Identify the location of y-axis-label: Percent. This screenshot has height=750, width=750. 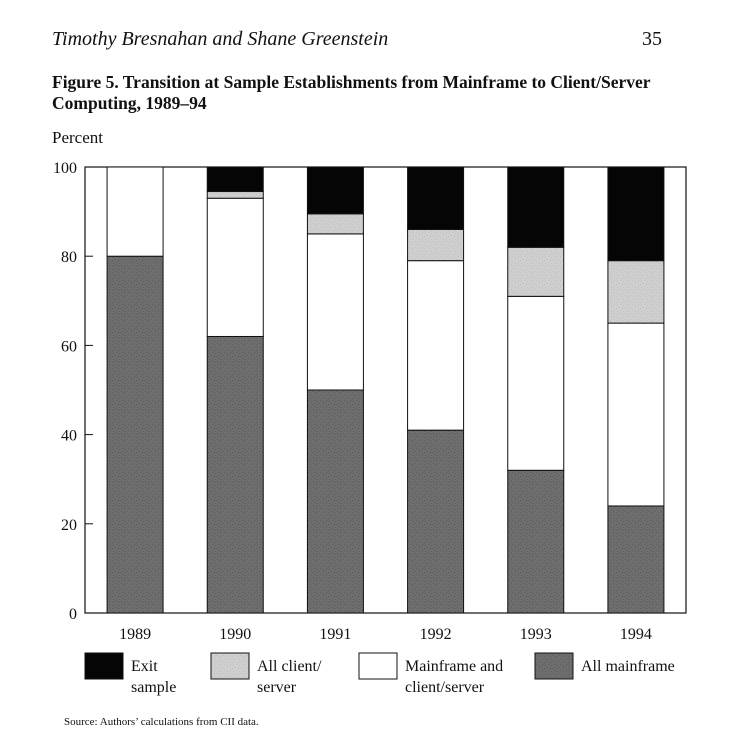
(77, 137).